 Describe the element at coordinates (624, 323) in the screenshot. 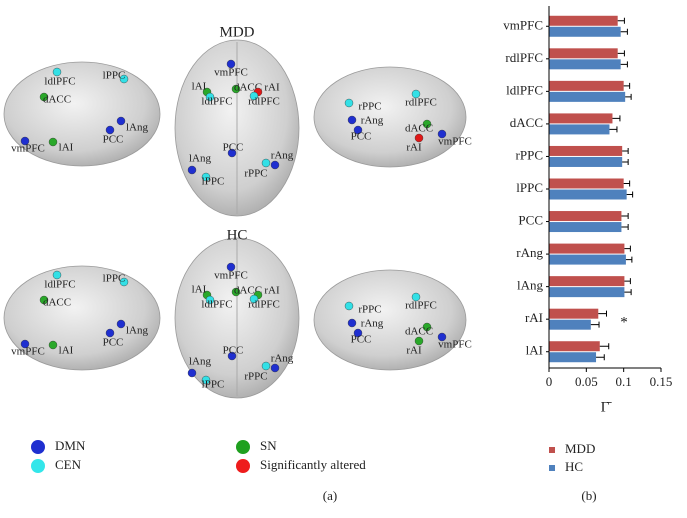

I see `annotation: *` at that location.